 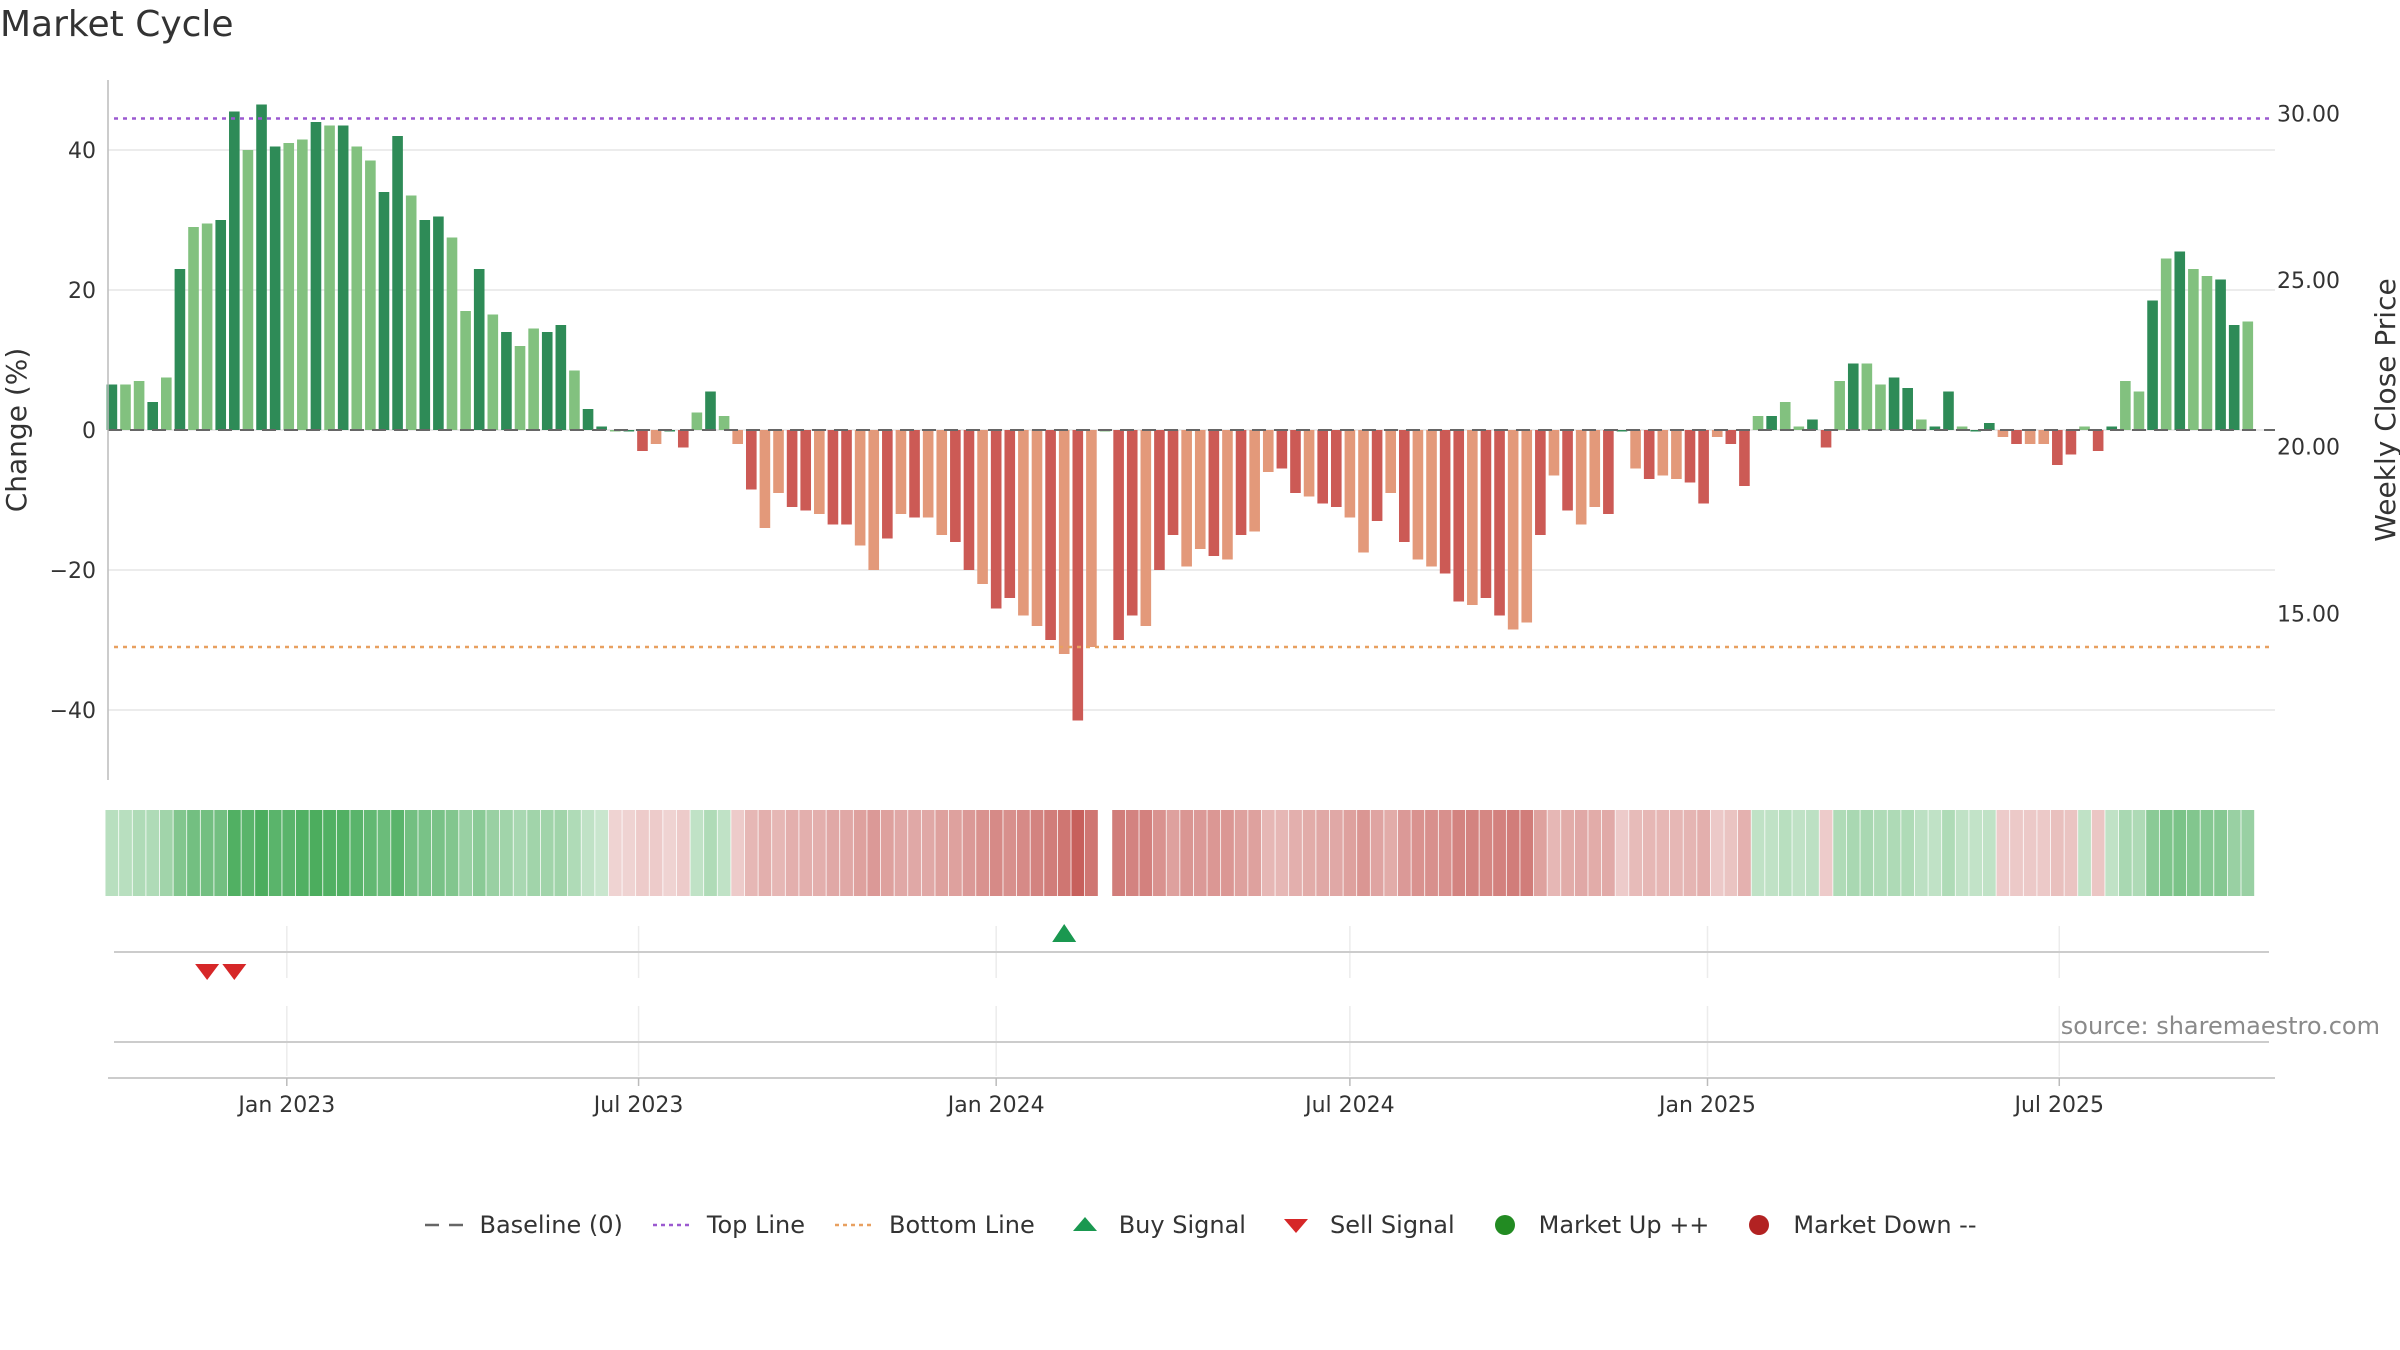 What do you see at coordinates (2059, 1105) in the screenshot?
I see `x-tick-label: Jul 2025` at bounding box center [2059, 1105].